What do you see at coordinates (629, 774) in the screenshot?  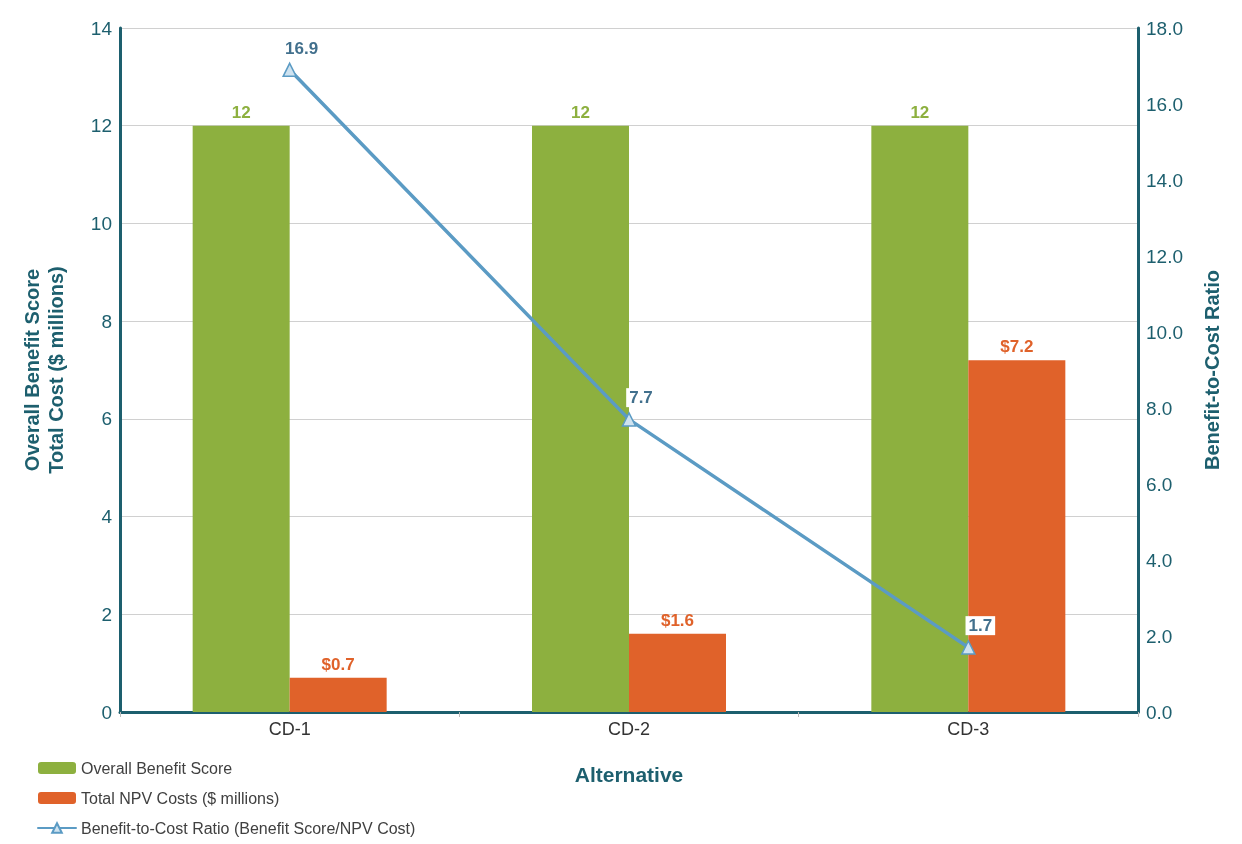 I see `x-axis-title: Alternative` at bounding box center [629, 774].